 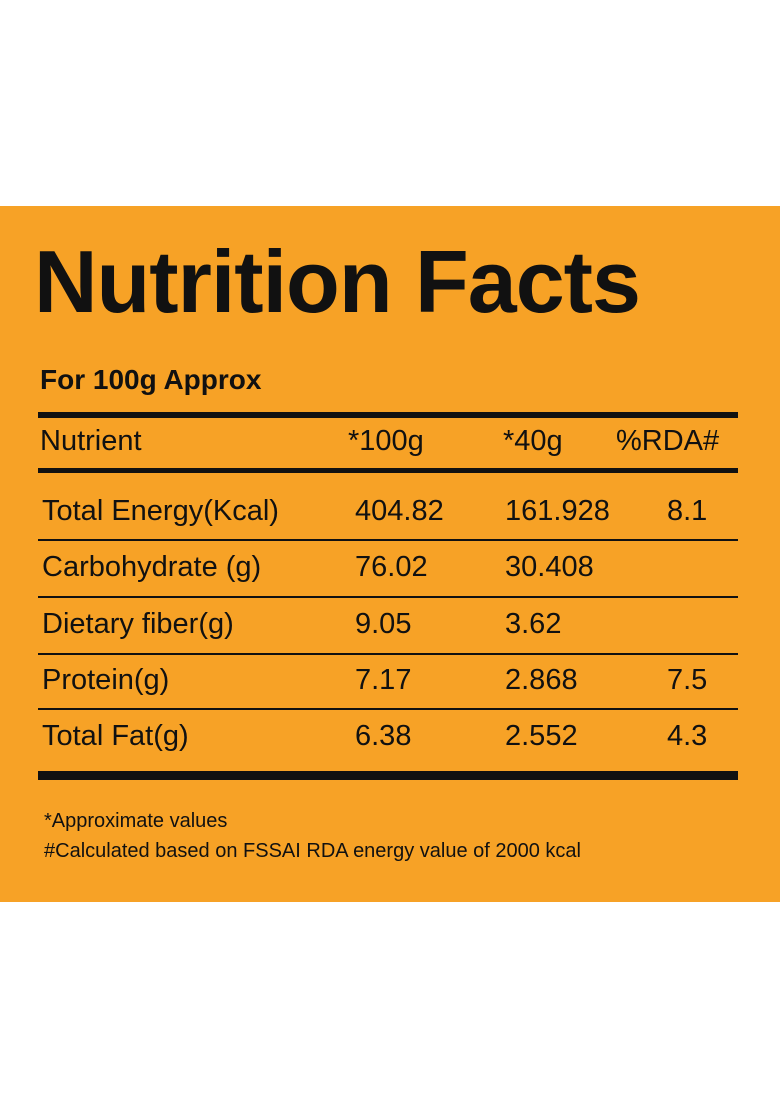 What do you see at coordinates (138, 624) in the screenshot?
I see `row-nutrient: Dietary fiber(g)` at bounding box center [138, 624].